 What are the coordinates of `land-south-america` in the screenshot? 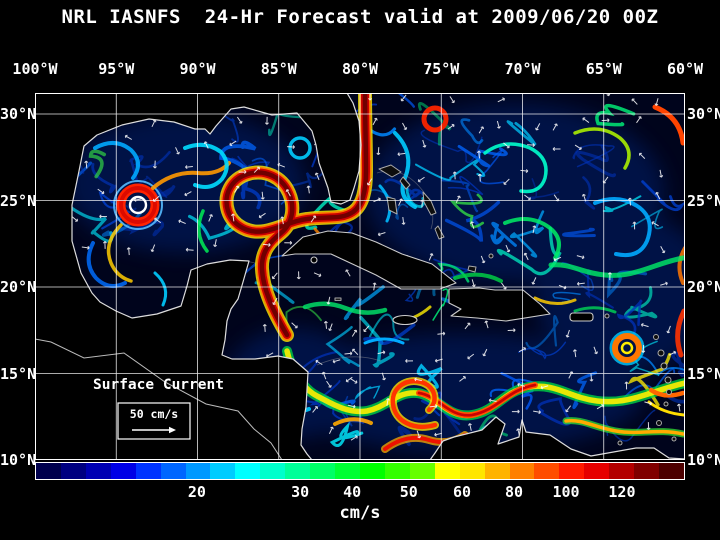 It's located at (557, 438).